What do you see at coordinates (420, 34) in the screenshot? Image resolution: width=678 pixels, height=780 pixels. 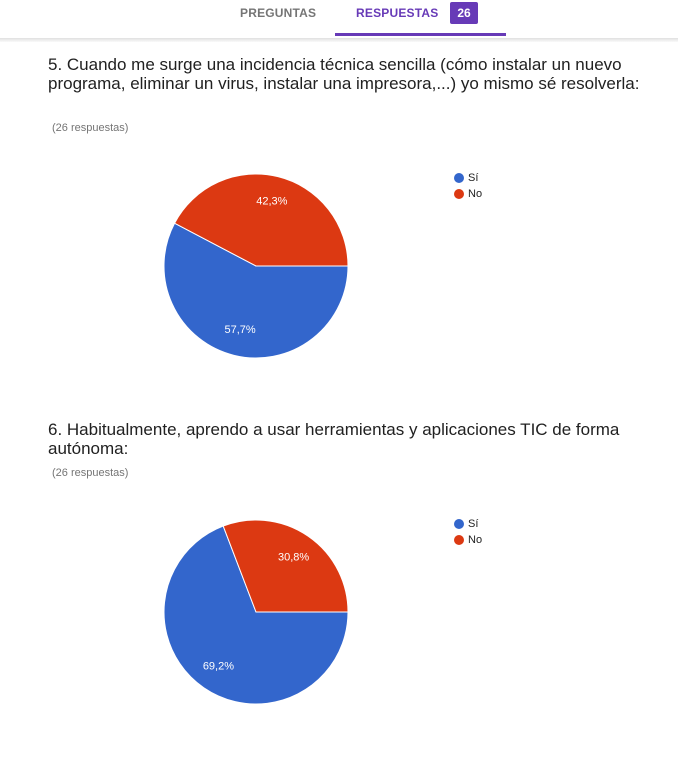 I see `active-tab-underline` at bounding box center [420, 34].